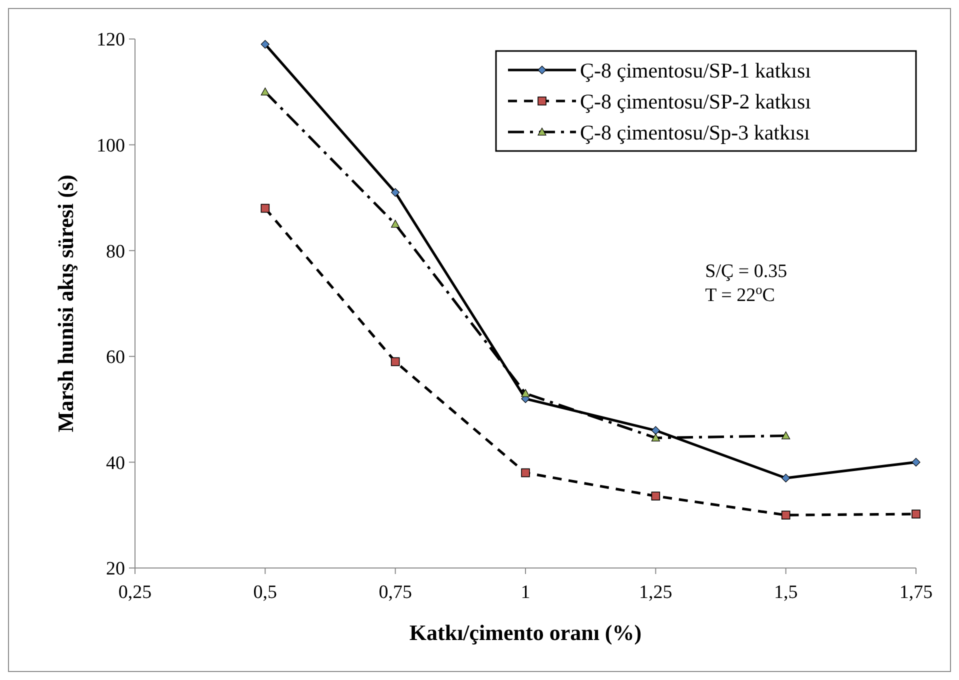  What do you see at coordinates (525, 592) in the screenshot?
I see `x-tick-label: 1` at bounding box center [525, 592].